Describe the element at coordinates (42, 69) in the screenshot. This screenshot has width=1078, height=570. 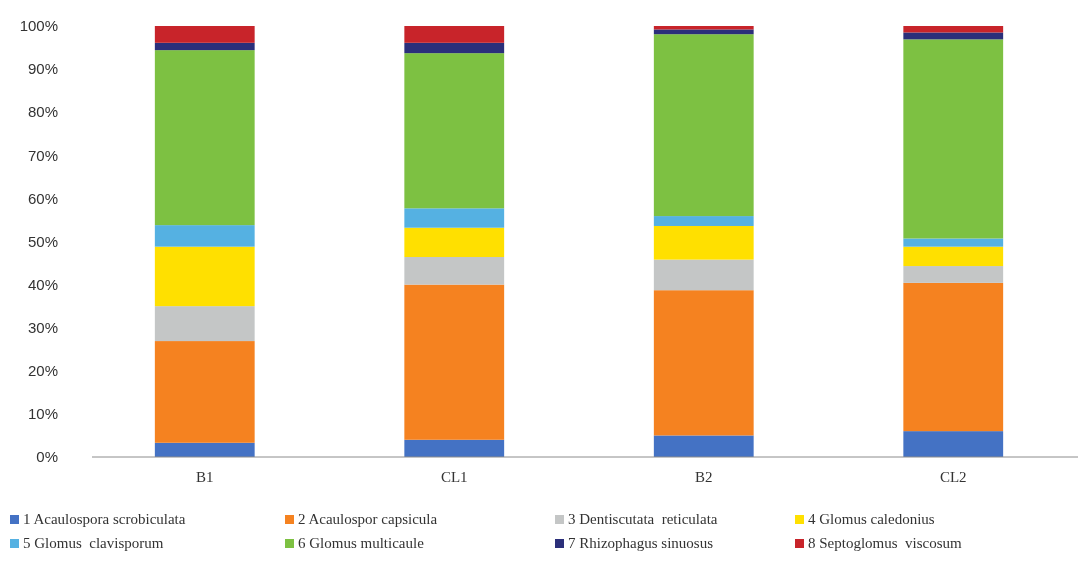
I see `y-tick-label: 90%` at that location.